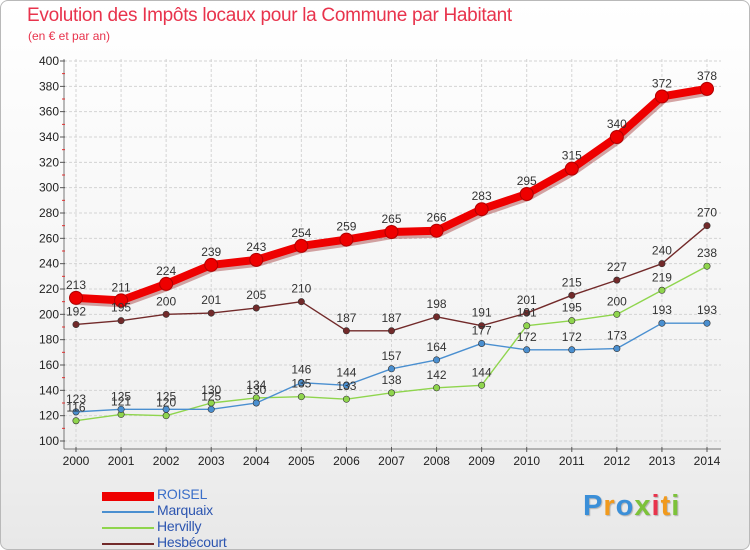 The height and width of the screenshot is (550, 750). Describe the element at coordinates (166, 403) in the screenshot. I see `data-label: 120` at that location.